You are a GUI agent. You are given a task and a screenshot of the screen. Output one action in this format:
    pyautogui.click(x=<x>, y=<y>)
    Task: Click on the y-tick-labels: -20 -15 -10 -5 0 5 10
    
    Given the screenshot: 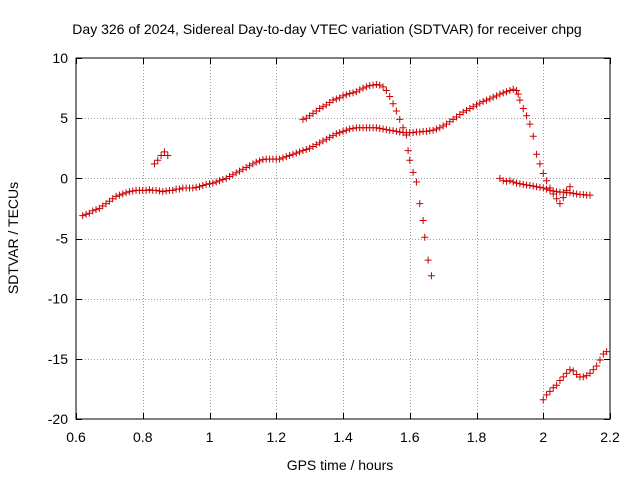 What is the action you would take?
    pyautogui.click(x=58, y=238)
    